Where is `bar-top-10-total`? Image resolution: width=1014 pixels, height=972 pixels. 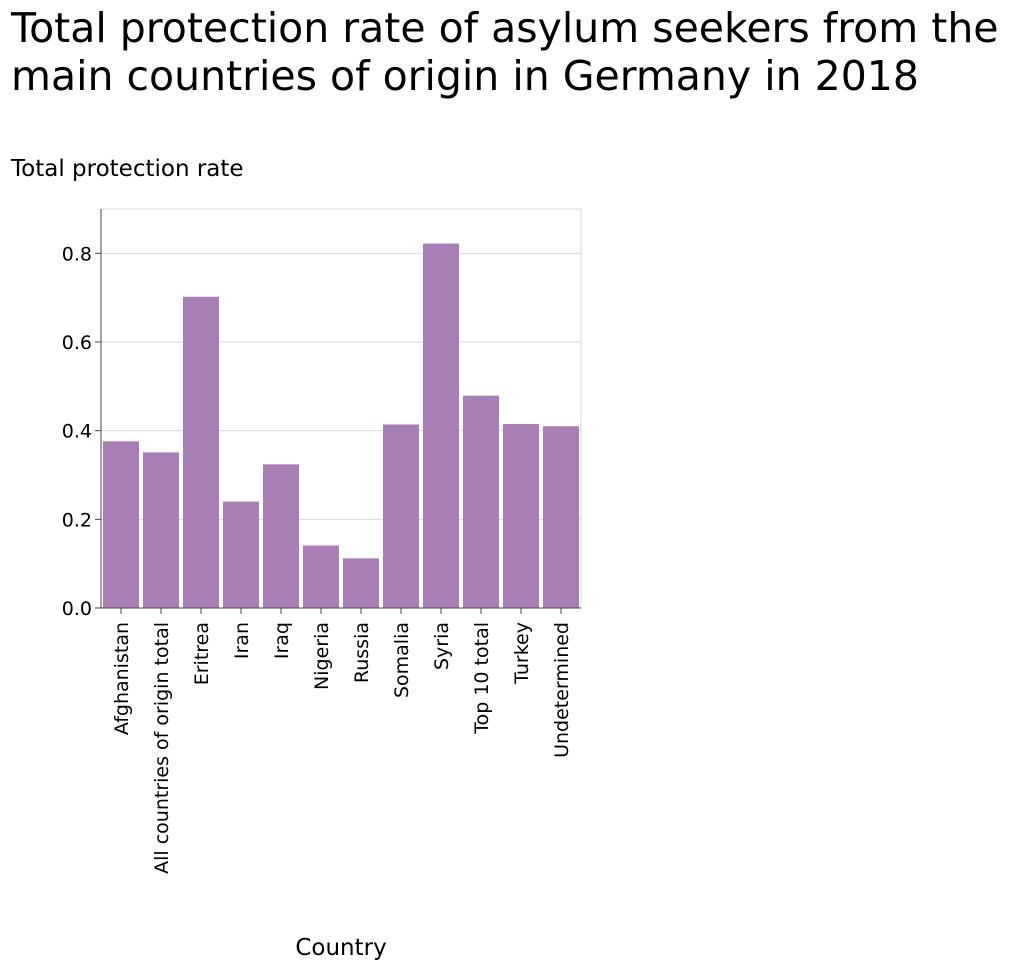 bar-top-10-total is located at coordinates (481, 501).